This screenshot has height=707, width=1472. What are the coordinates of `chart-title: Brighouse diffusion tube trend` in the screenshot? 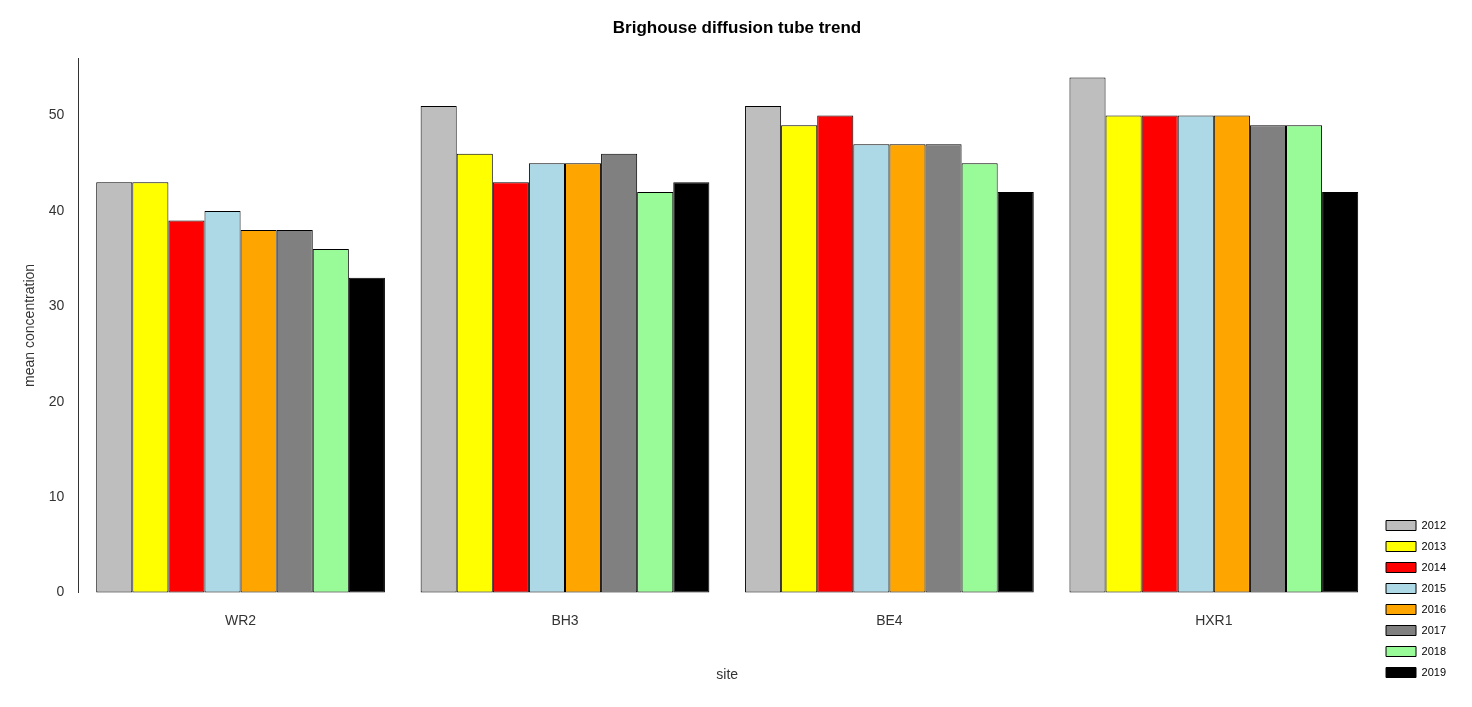 It's located at (737, 27).